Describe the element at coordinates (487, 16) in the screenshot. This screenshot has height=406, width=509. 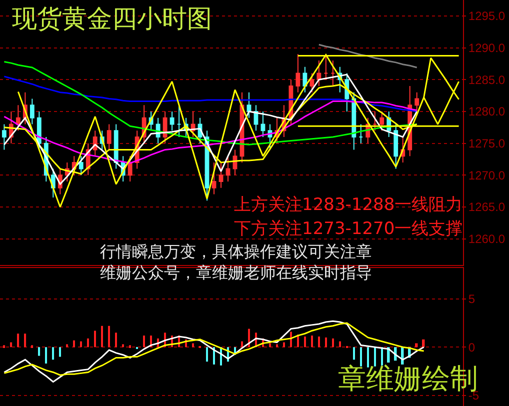
I see `y-tick-label: 1295.0` at that location.